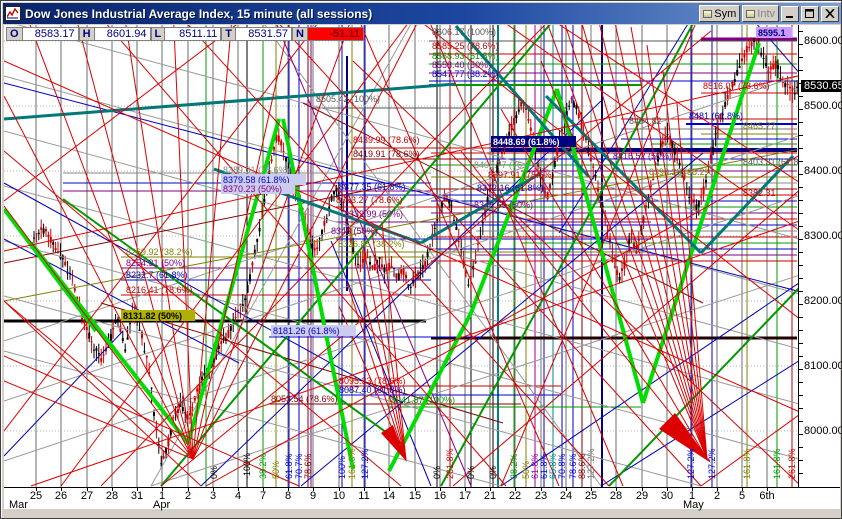 The width and height of the screenshot is (842, 519). What do you see at coordinates (252, 189) in the screenshot?
I see `fib-label: 8370.23 (50%)` at bounding box center [252, 189].